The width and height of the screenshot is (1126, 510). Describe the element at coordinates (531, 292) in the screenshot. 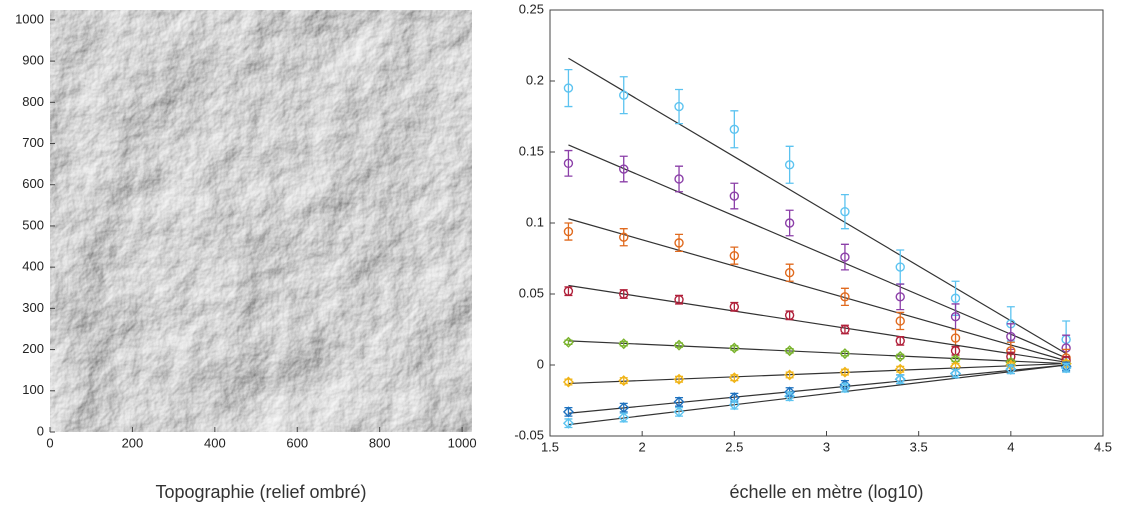

I see `y-tick-label: 0.05` at that location.